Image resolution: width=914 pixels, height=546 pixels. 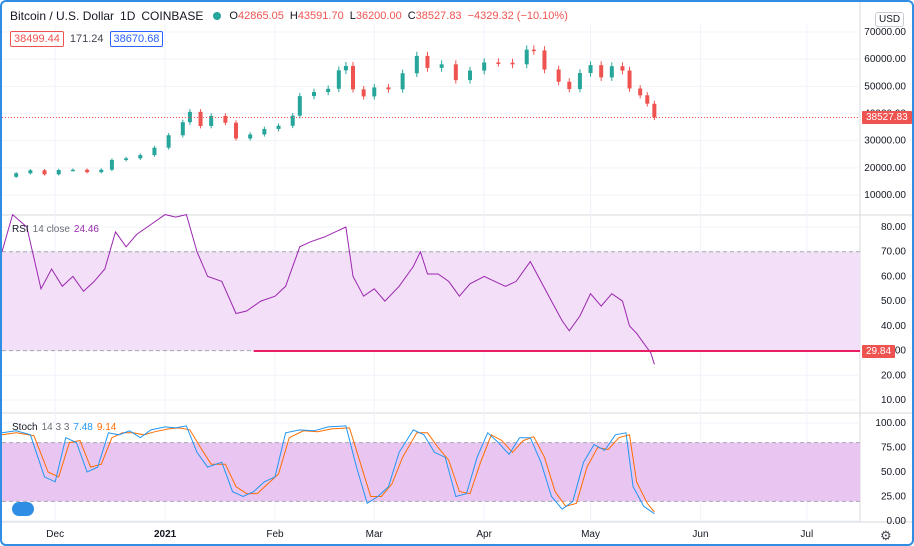 What do you see at coordinates (51, 229) in the screenshot?
I see `rsi-params: 14 close` at bounding box center [51, 229].